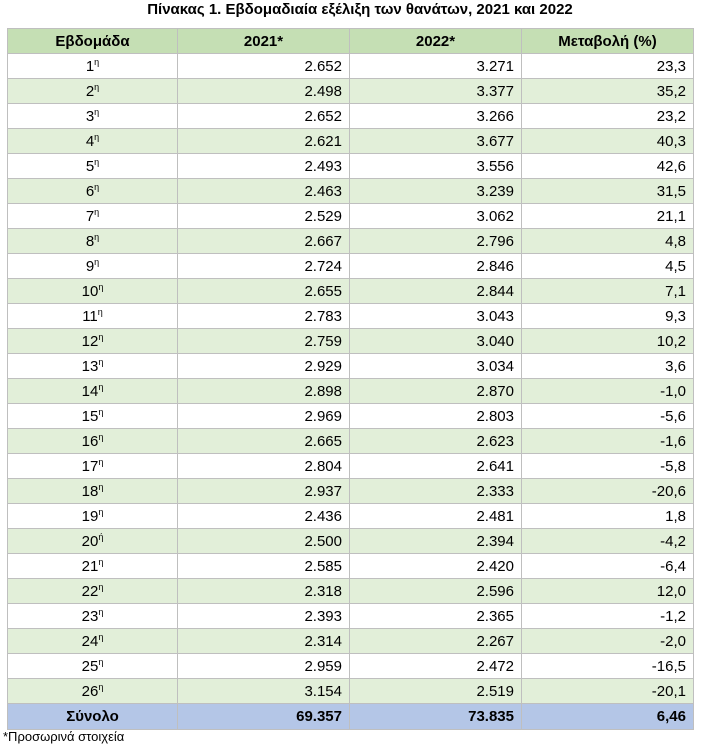 The image size is (720, 744). I want to click on value-2021: 2.724, so click(263, 266).